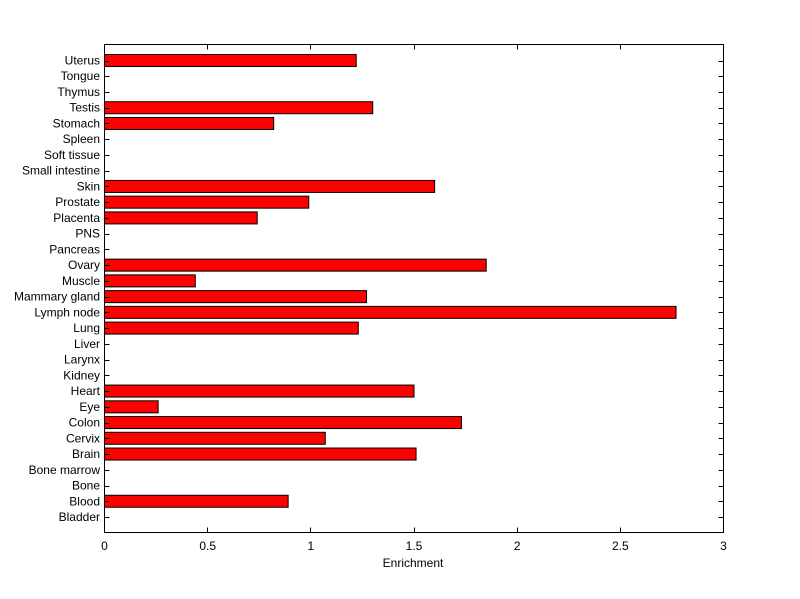 The image size is (800, 599). What do you see at coordinates (84, 108) in the screenshot?
I see `y-tick-label-testis: Testis` at bounding box center [84, 108].